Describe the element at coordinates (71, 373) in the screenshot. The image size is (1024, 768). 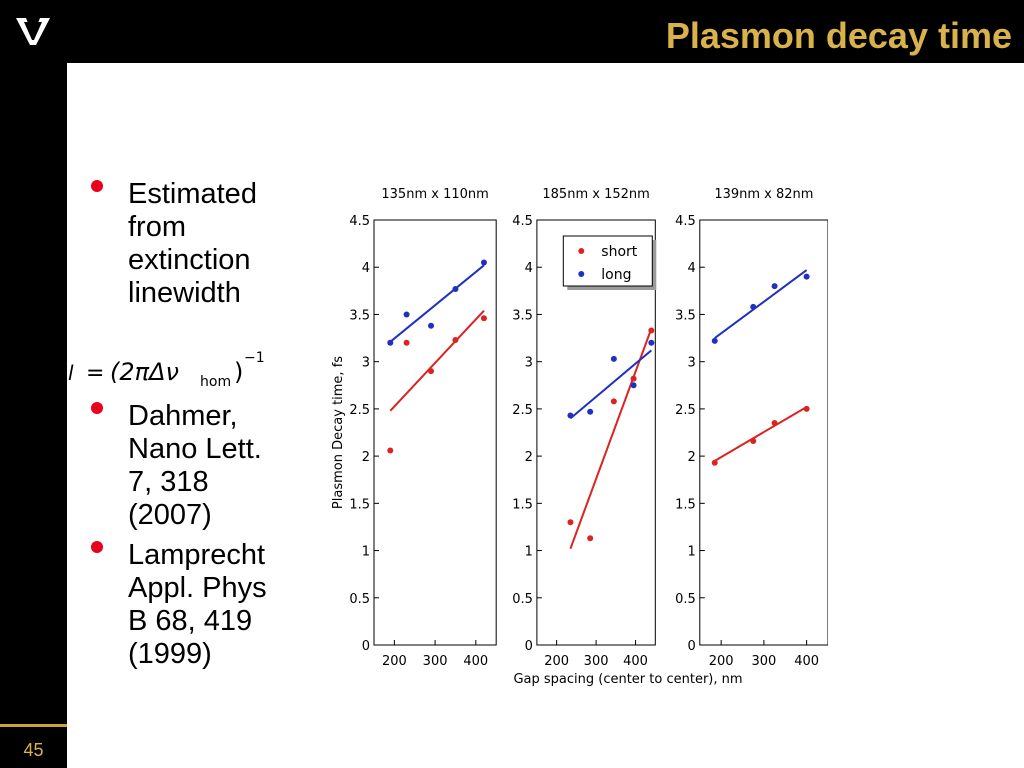
I see `formula-lhs: l` at that location.